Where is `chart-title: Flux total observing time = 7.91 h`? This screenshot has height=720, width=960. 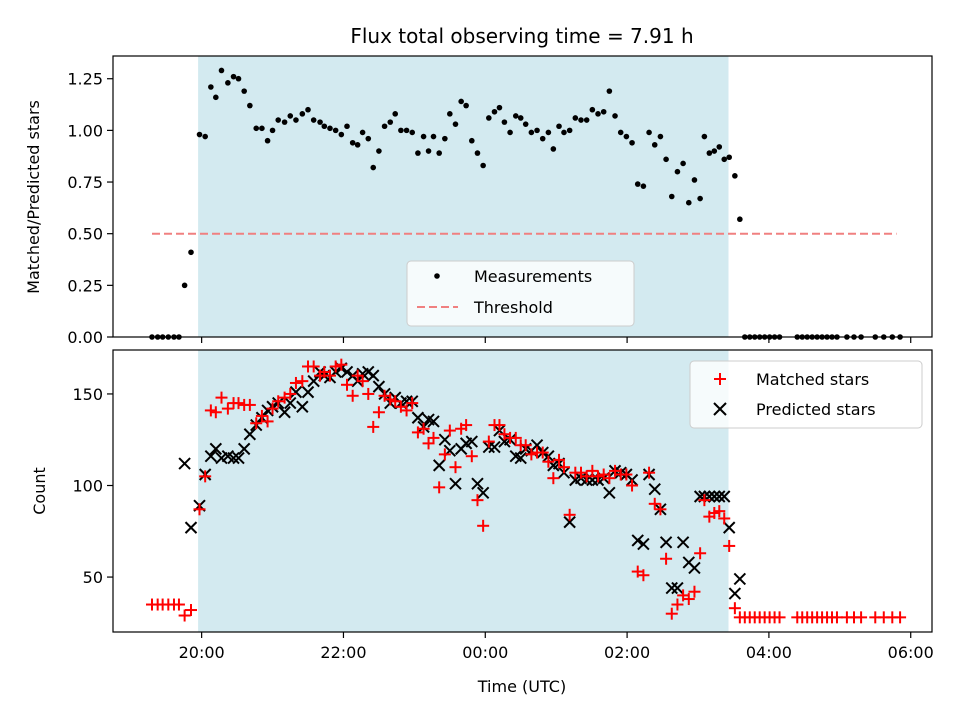
chart-title: Flux total observing time = 7.91 h is located at coordinates (521, 36).